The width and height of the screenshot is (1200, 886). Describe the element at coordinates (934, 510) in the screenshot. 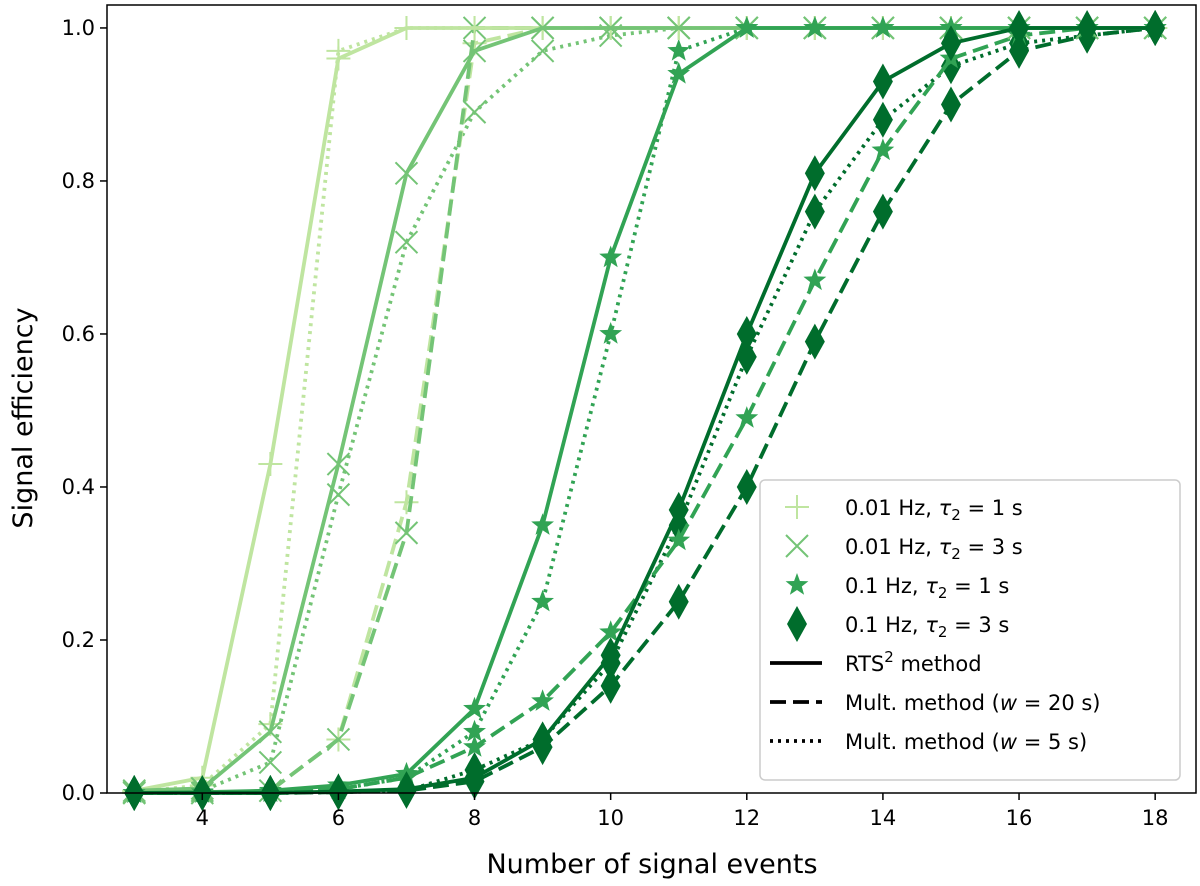

I see `legend-label: 0.01 Hz, τ2 = 1 s` at that location.